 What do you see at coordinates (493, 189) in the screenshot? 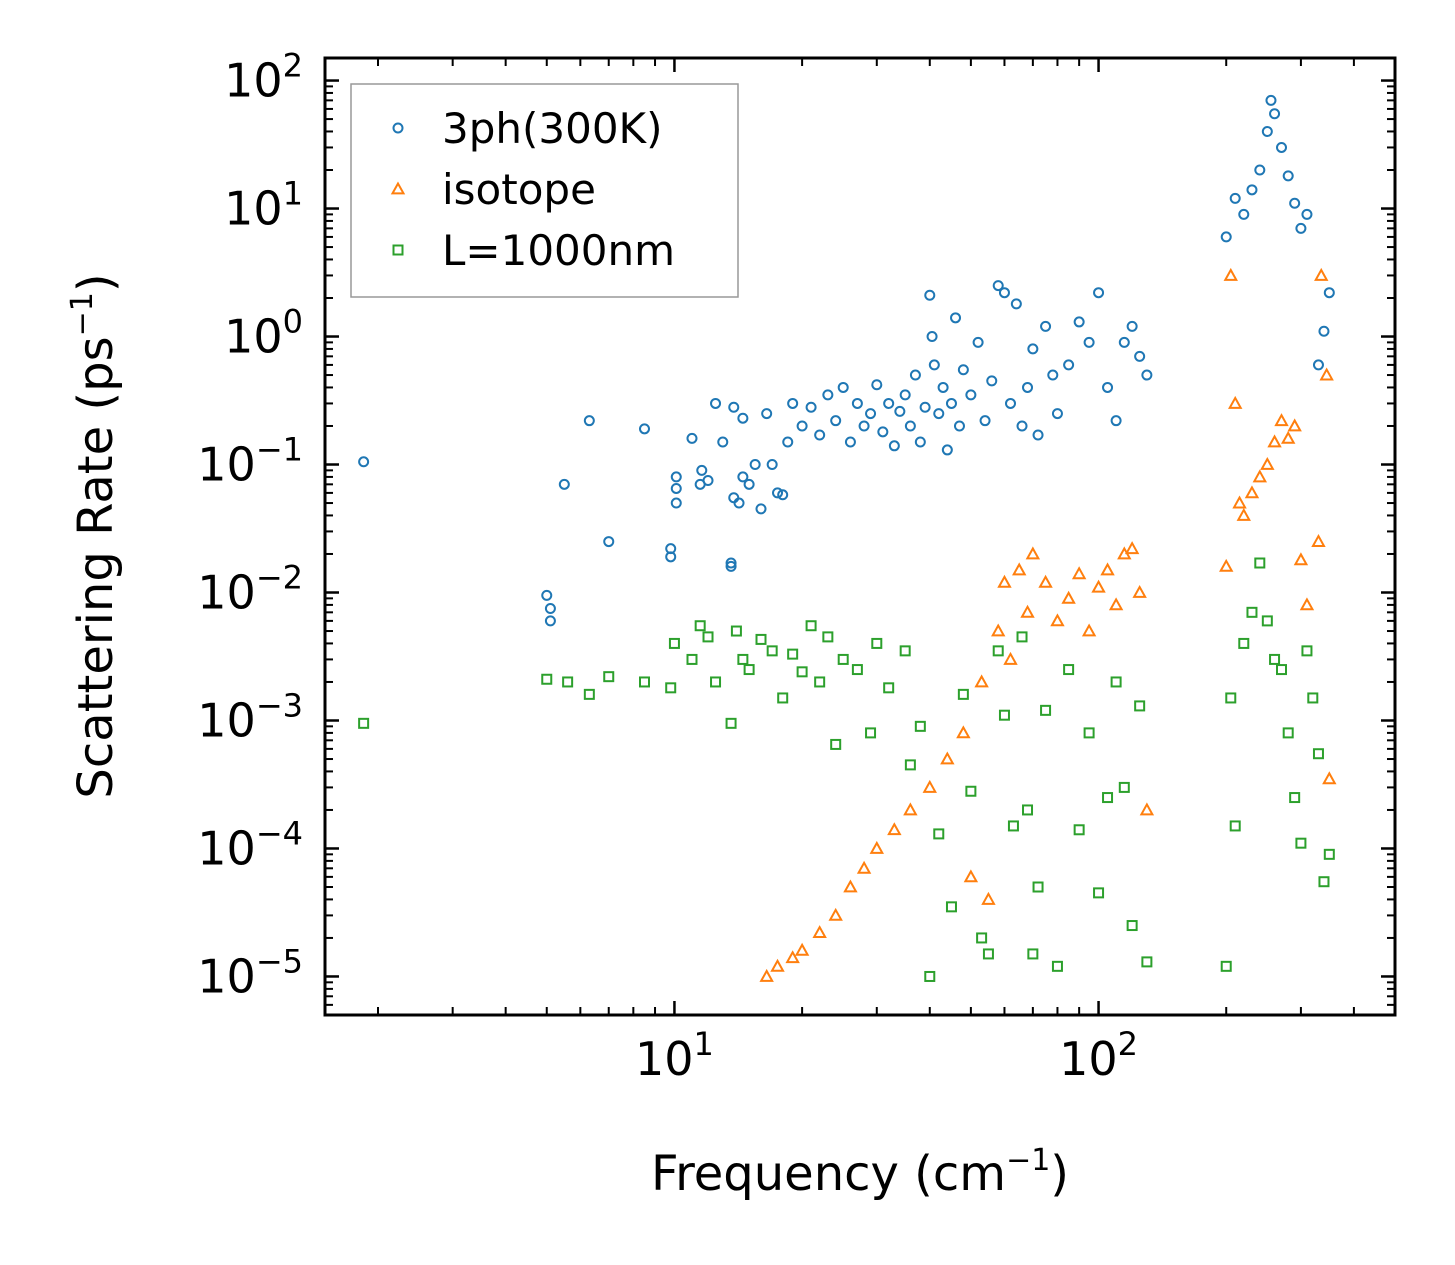
I see `legend-entry-triangle: isotope` at bounding box center [493, 189].